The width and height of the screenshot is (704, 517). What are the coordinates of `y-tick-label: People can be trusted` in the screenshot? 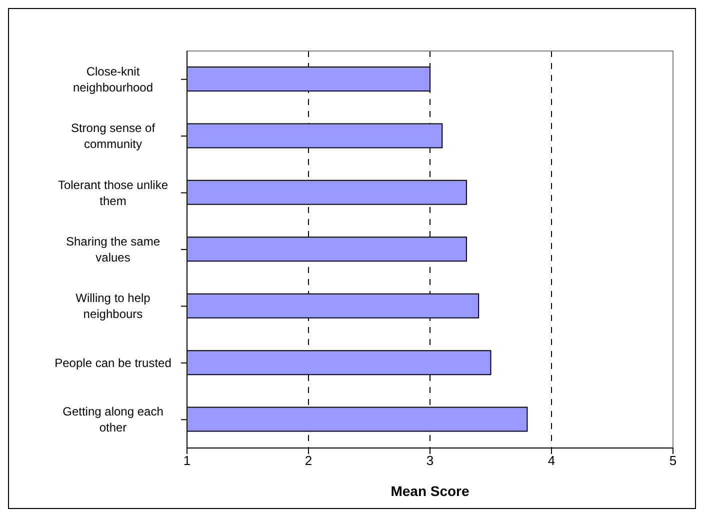 It's located at (113, 363).